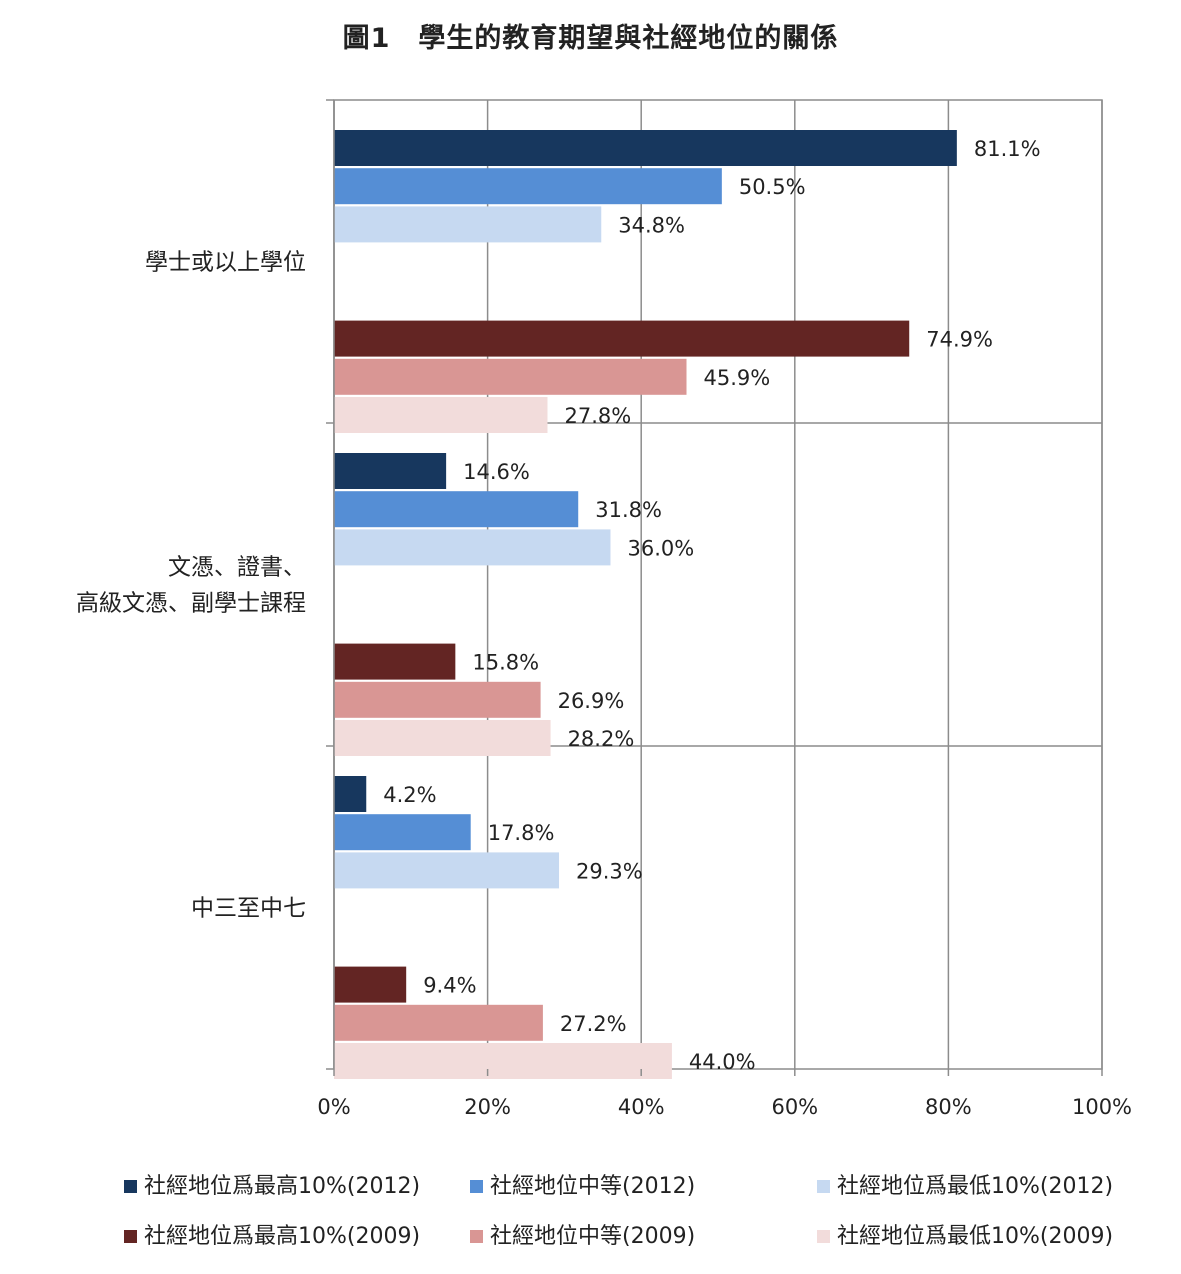  What do you see at coordinates (496, 472) in the screenshot?
I see `data-label: 14.6%` at bounding box center [496, 472].